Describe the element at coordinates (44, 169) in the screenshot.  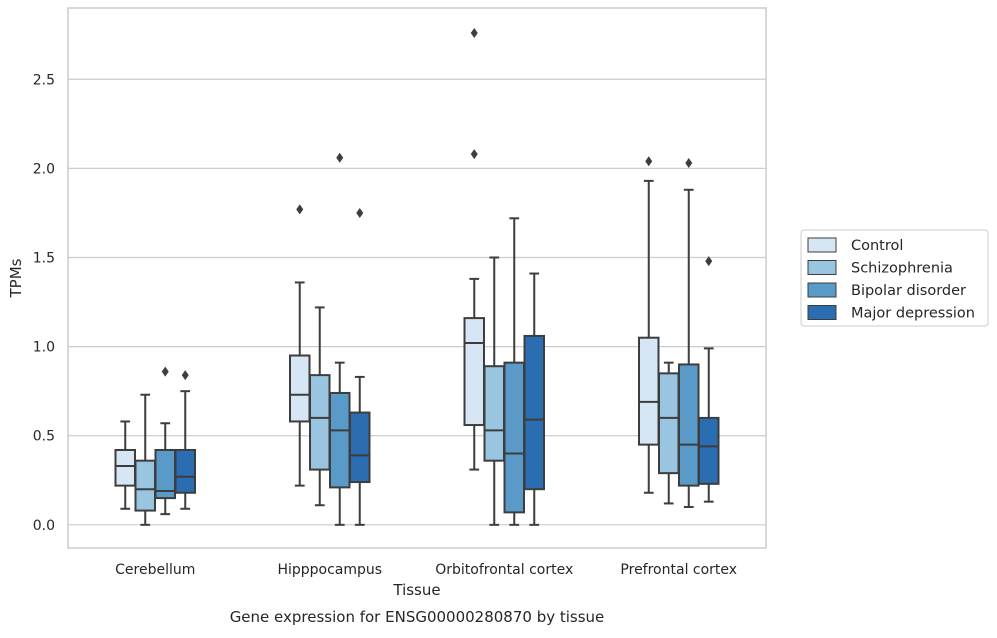
I see `y-tick-label: 2.0` at that location.